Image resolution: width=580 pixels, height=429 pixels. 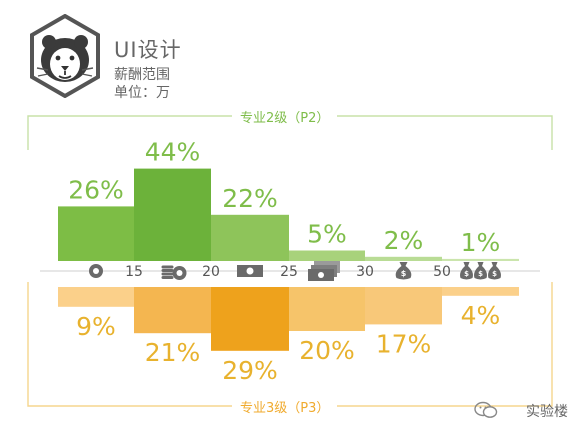 I want to click on x-tick-label: 20, so click(x=211, y=272).